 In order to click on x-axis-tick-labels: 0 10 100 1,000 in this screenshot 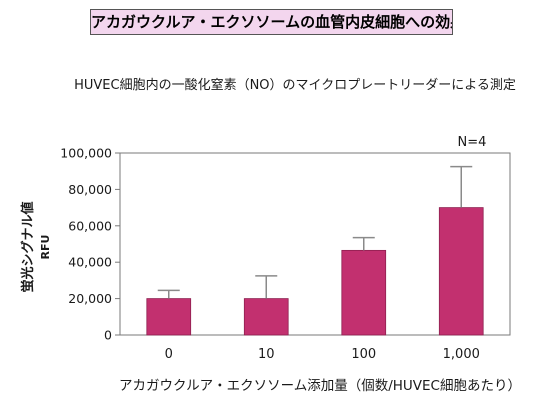, I will do `click(322, 354)`.